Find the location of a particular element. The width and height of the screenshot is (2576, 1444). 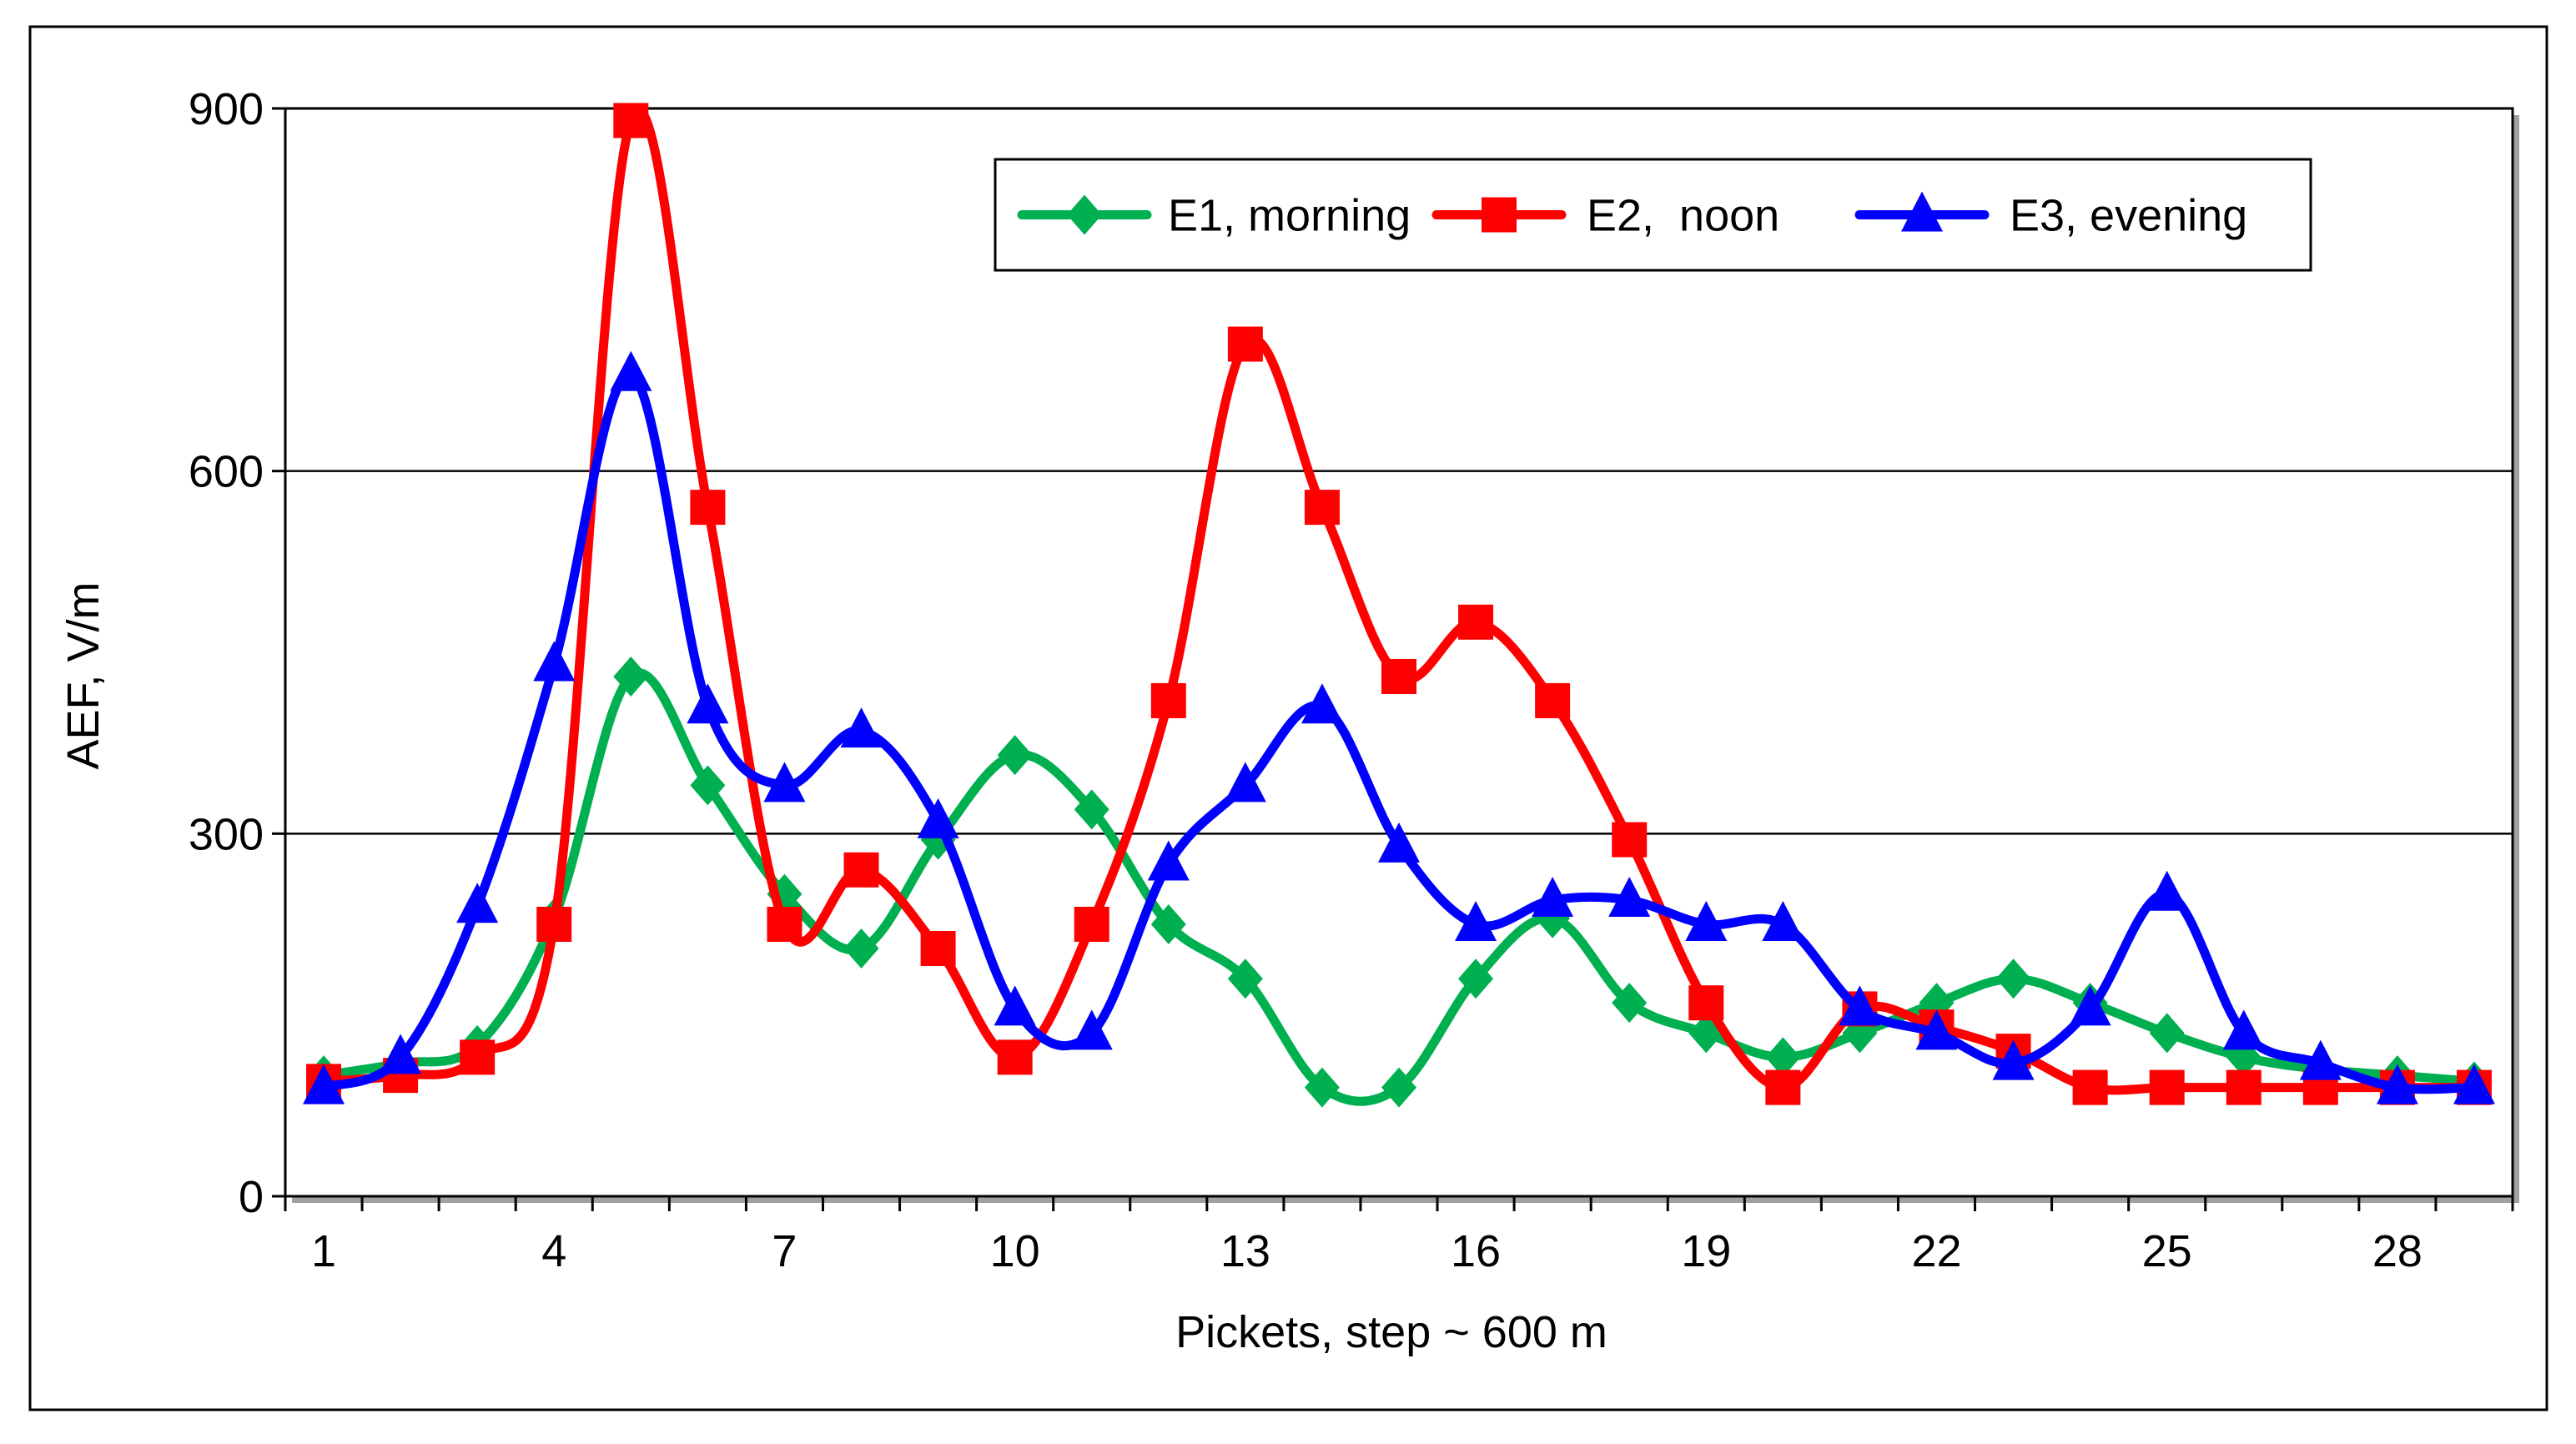

x-tick-label: 19 is located at coordinates (1706, 1251).